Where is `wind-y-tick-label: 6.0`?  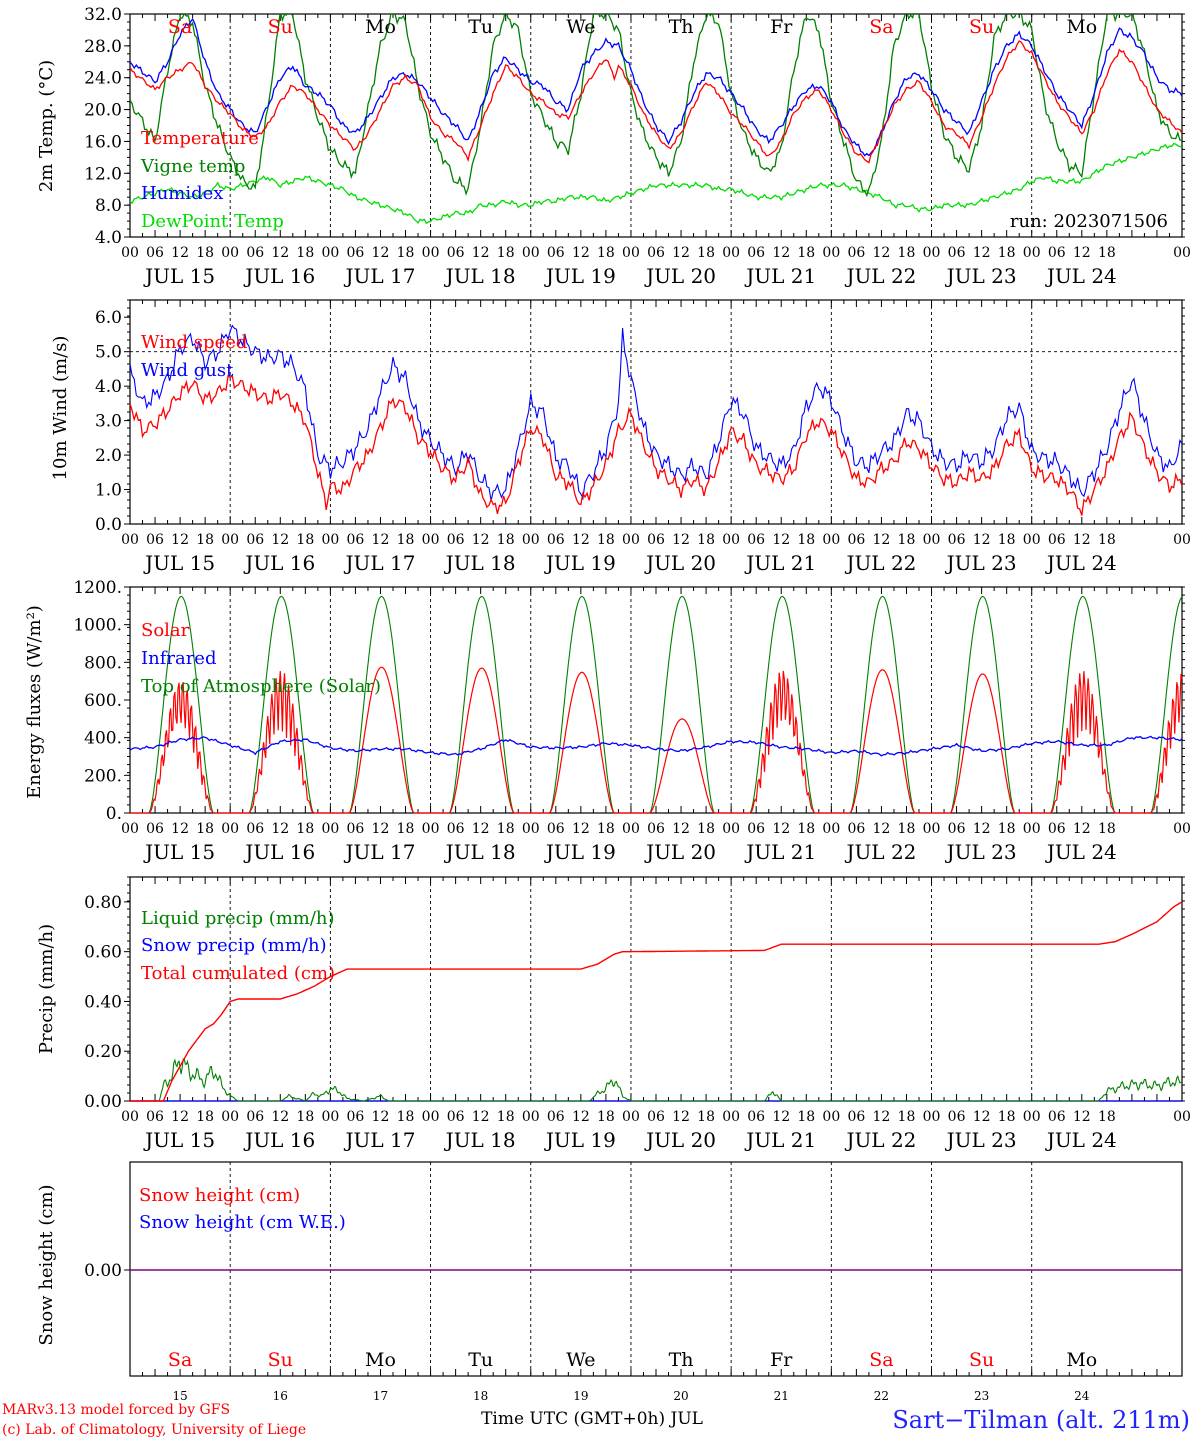 wind-y-tick-label: 6.0 is located at coordinates (108, 318).